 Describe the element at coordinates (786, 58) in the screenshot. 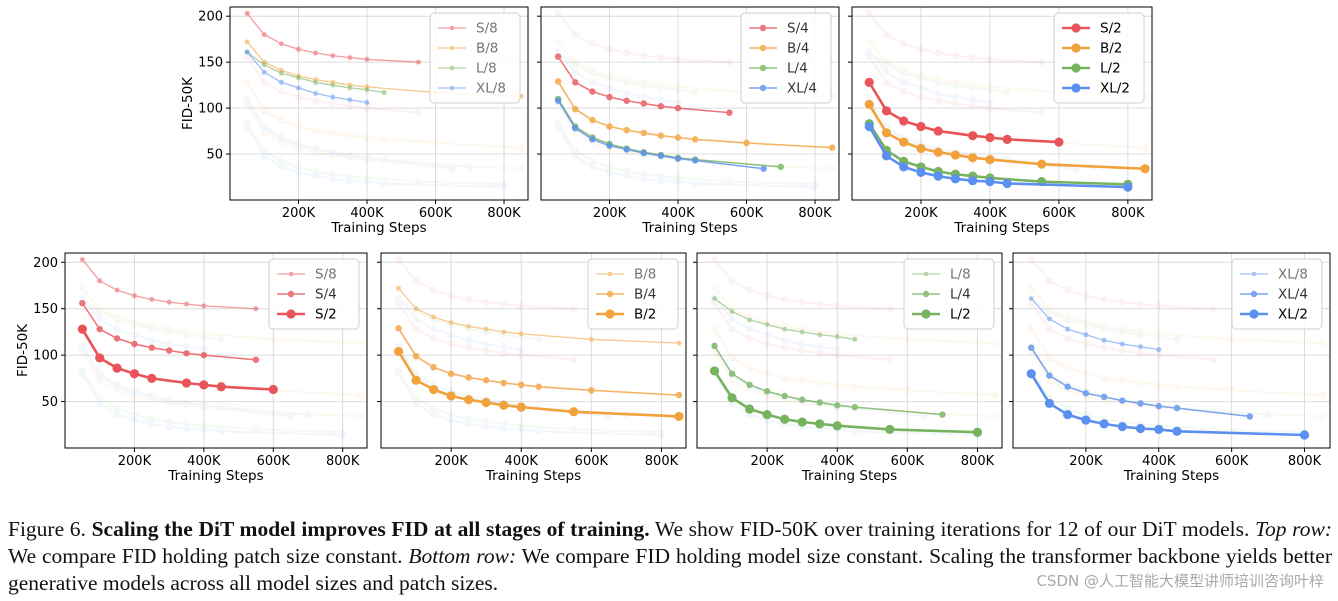

I see `legend: S/4 B/4 L/4 XL/4` at that location.